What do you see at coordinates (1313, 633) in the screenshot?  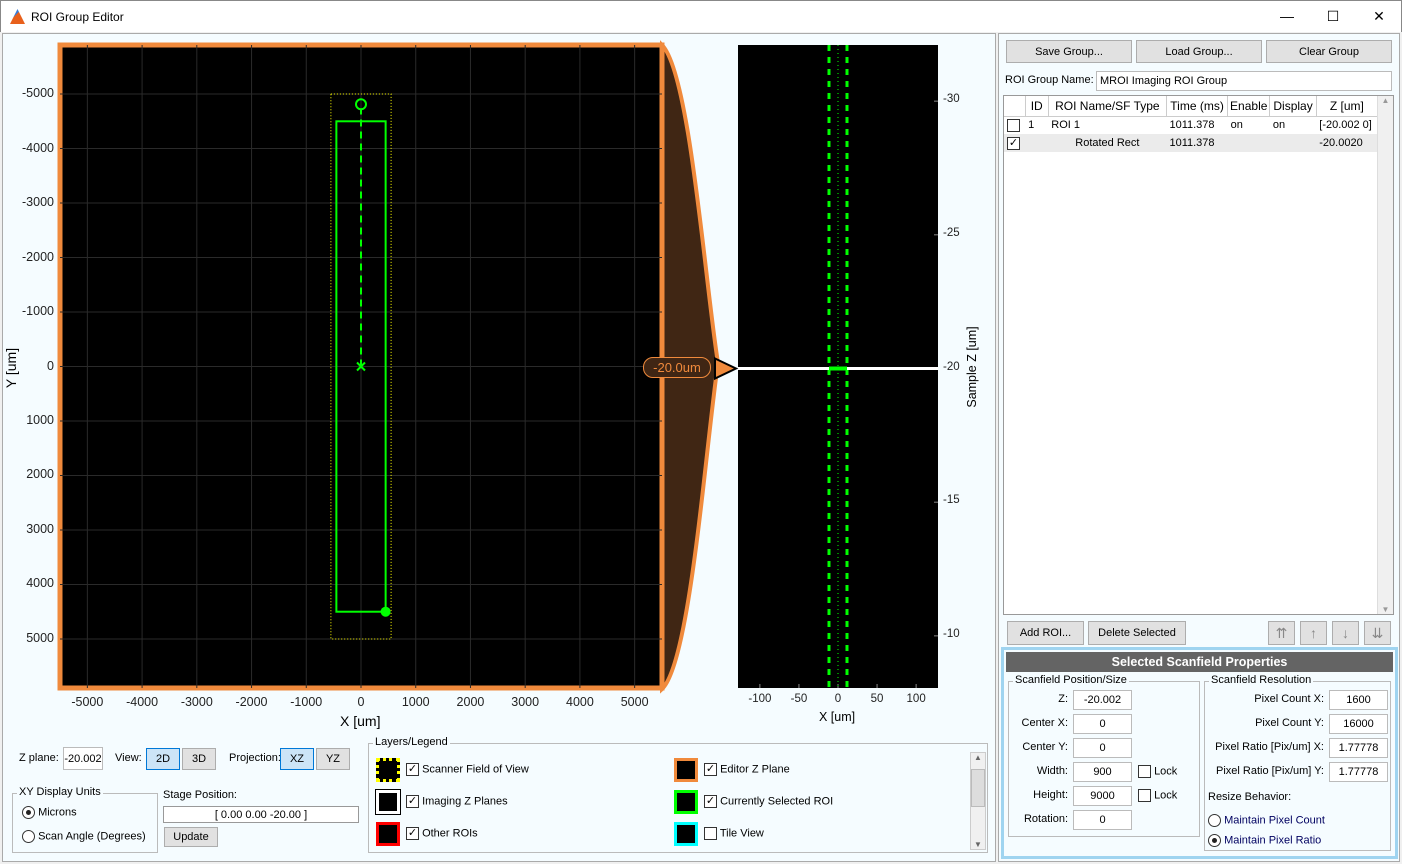 I see `move-up-button: ↑` at bounding box center [1313, 633].